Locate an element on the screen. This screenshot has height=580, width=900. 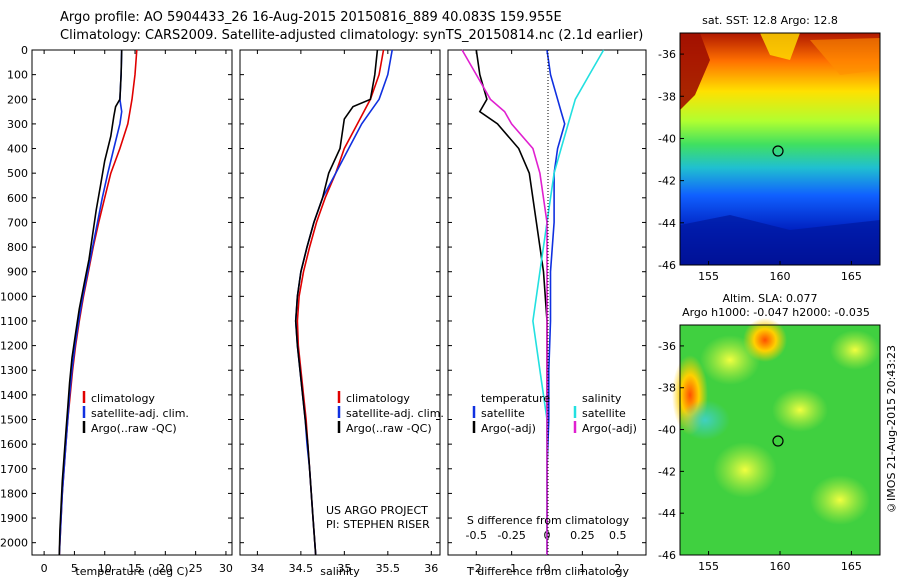
depth-tick-label: 900 is located at coordinates (17, 272).